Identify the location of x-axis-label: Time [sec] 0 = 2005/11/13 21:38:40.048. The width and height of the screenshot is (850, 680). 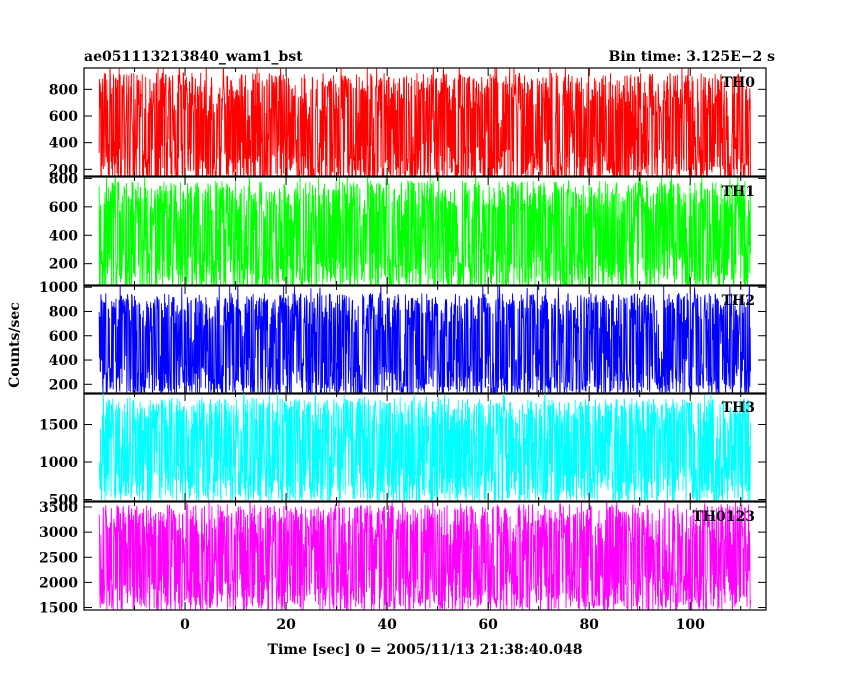
(425, 650).